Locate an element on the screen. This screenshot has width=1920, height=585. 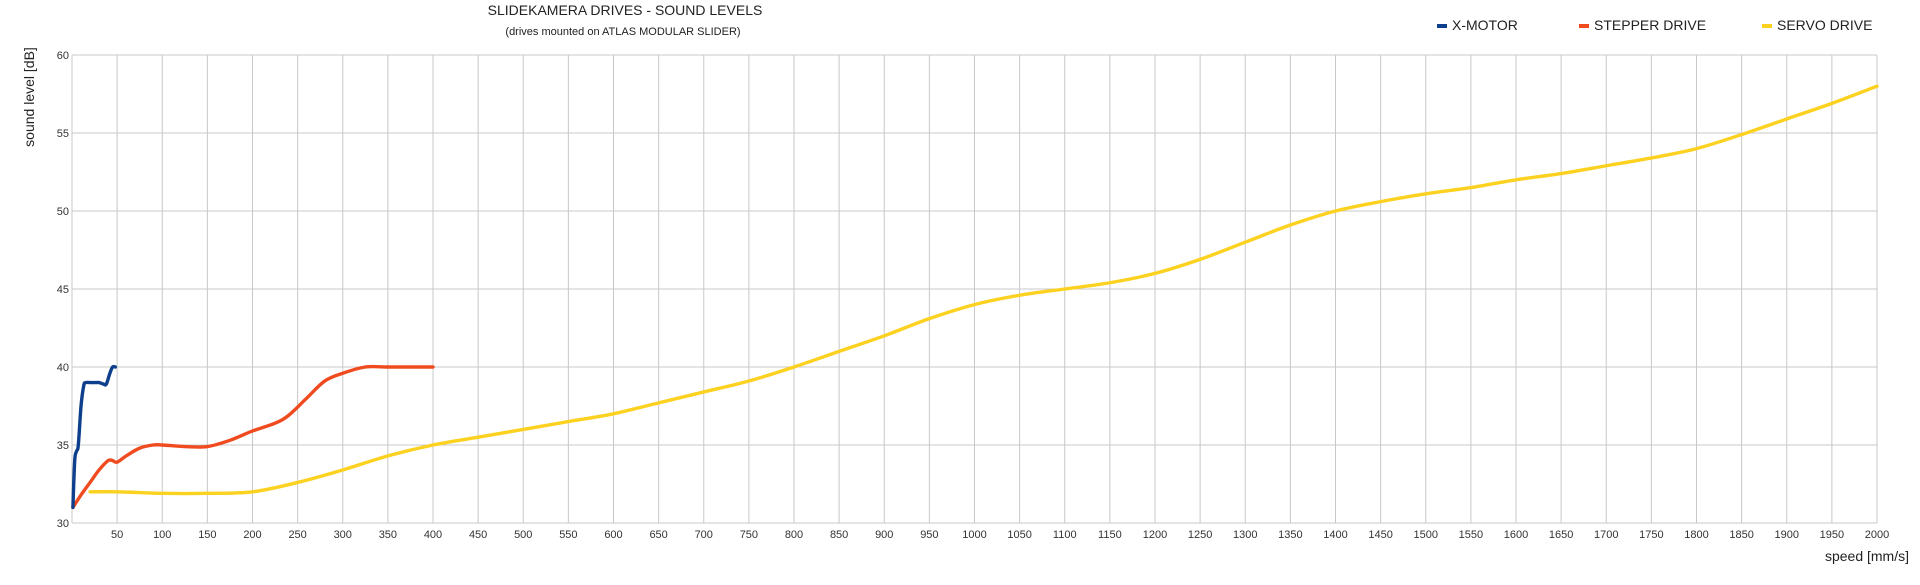
legend-label-x-motor: X-MOTOR is located at coordinates (1485, 25).